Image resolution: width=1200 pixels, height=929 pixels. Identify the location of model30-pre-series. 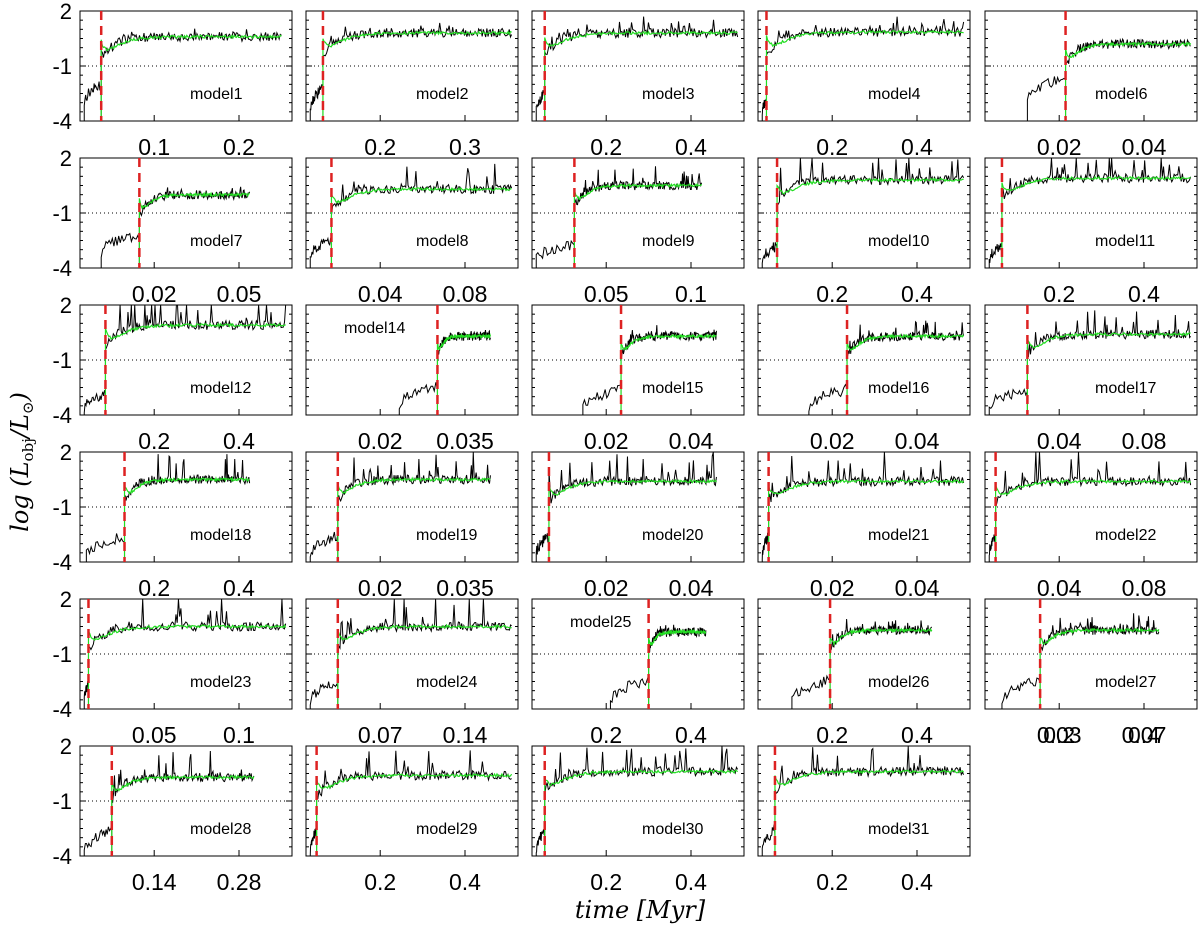
(540, 841).